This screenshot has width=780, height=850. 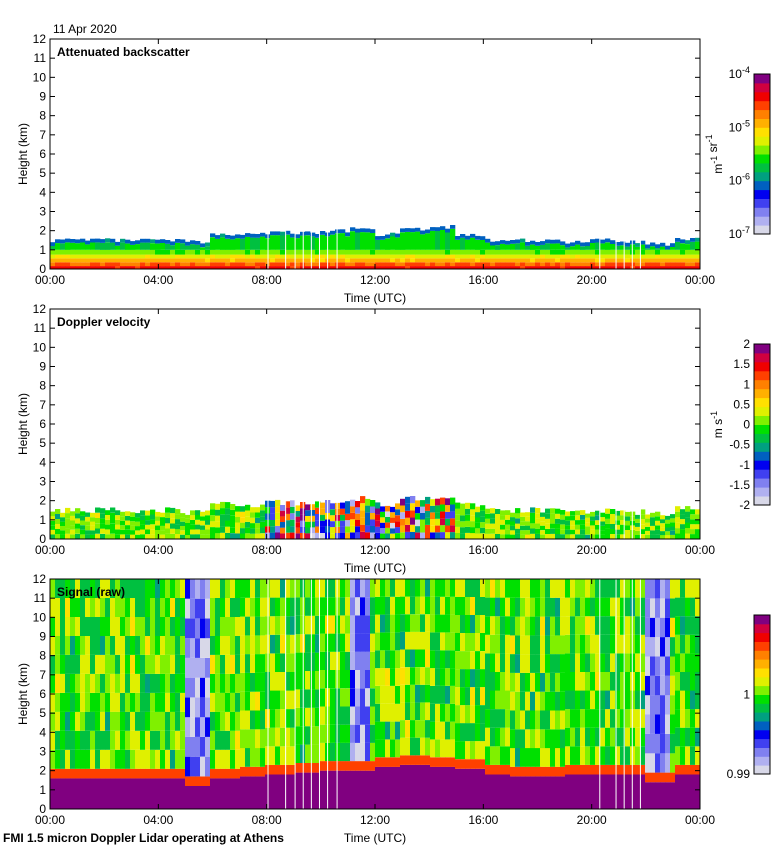 What do you see at coordinates (42, 539) in the screenshot?
I see `y-tick-label: 0` at bounding box center [42, 539].